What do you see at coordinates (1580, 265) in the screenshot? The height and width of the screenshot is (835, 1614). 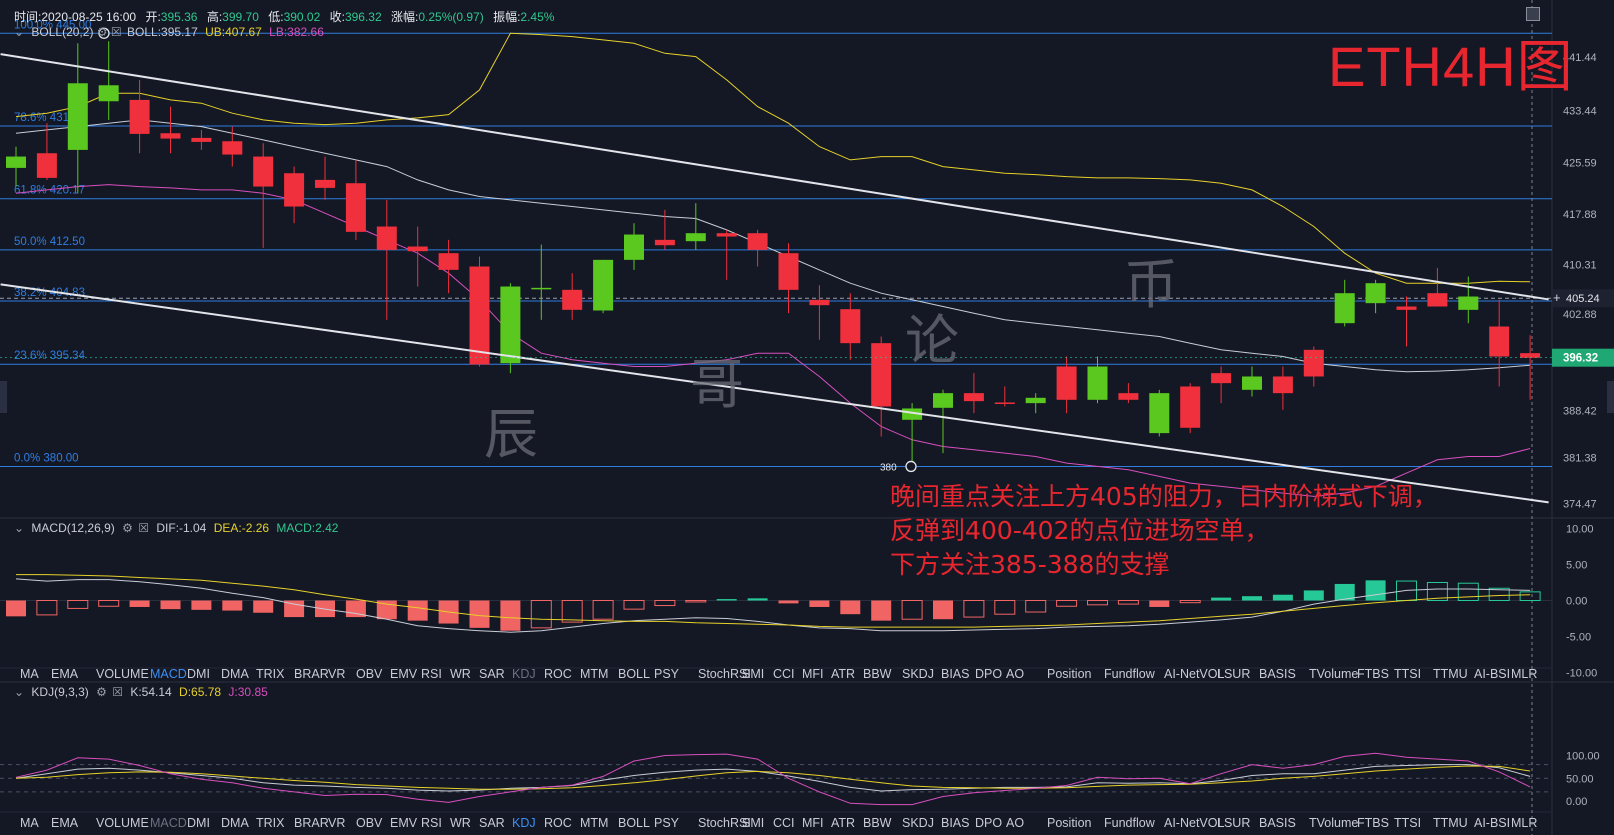 I see `price-axis-tick-label: 410.31` at bounding box center [1580, 265].